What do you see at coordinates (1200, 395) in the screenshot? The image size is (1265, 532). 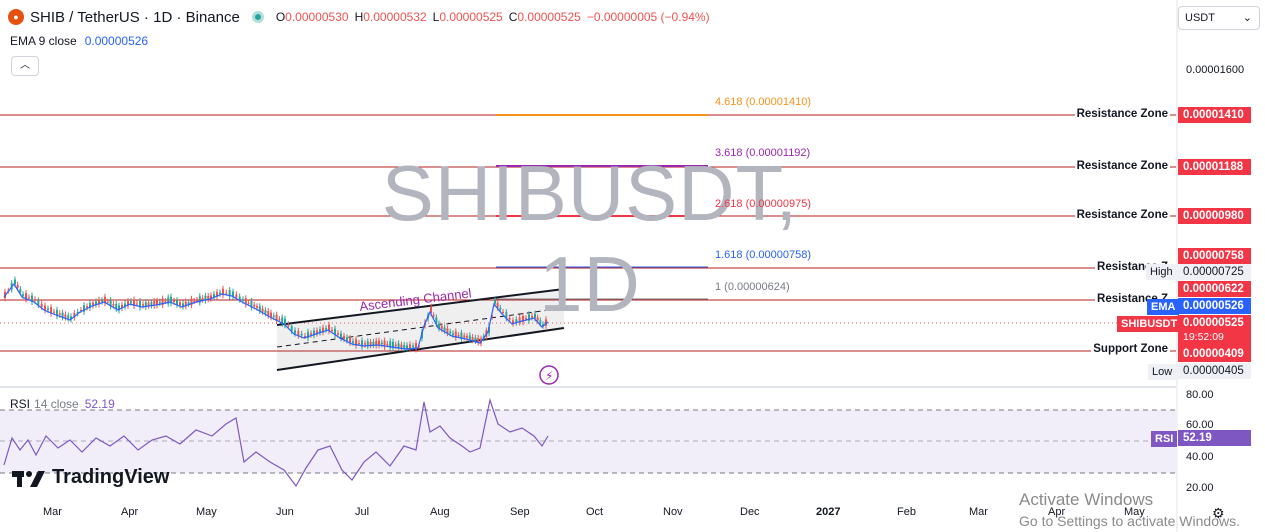 I see `rsi-axis-tick: 80.00` at bounding box center [1200, 395].